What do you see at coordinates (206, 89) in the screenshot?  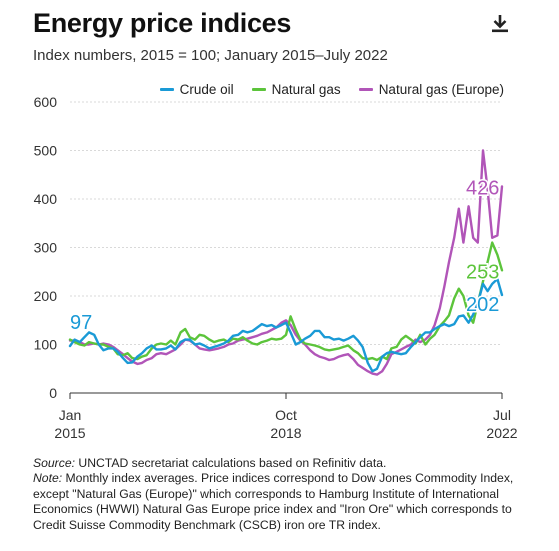 I see `legend-label: Crude oil` at bounding box center [206, 89].